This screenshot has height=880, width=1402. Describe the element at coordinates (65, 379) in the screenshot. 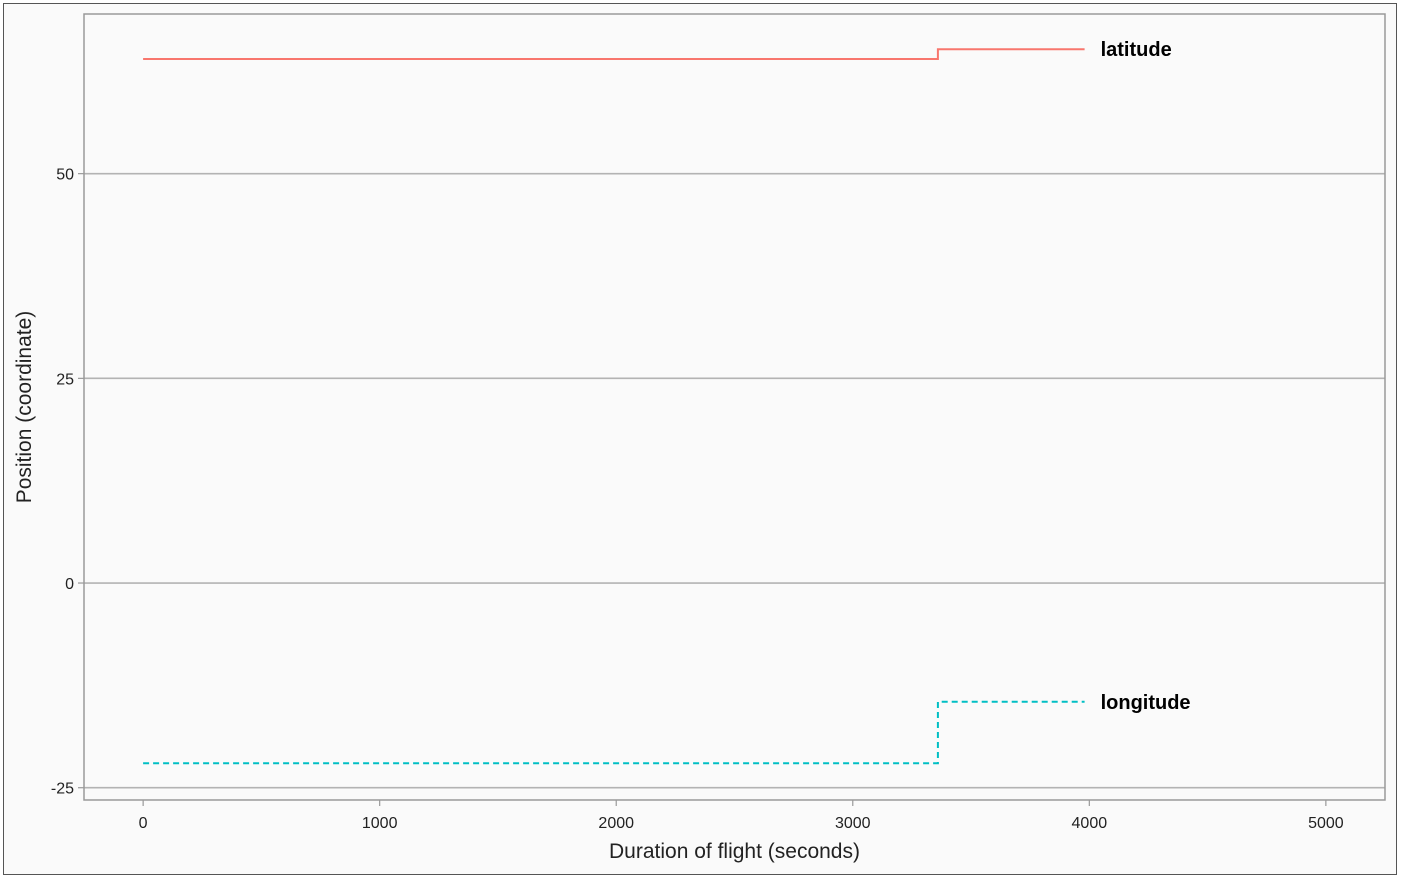

I see `y-tick-label: 25` at that location.